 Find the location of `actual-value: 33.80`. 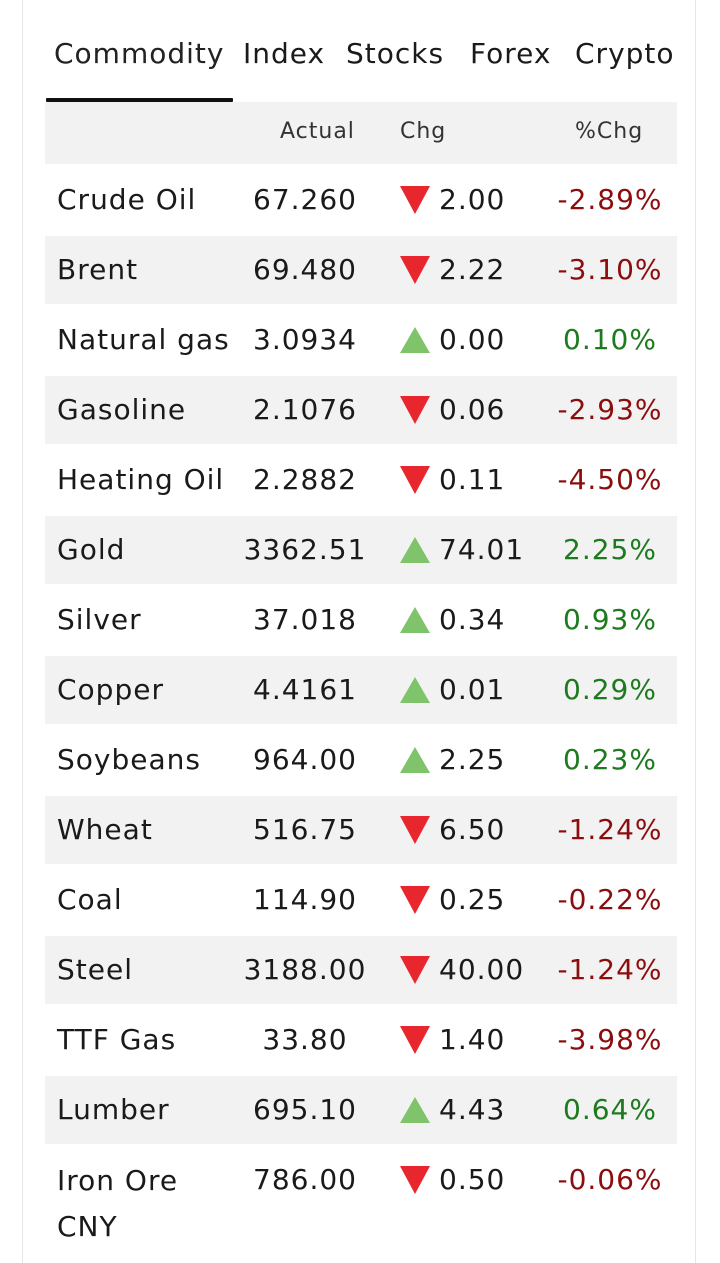

actual-value: 33.80 is located at coordinates (305, 1039).